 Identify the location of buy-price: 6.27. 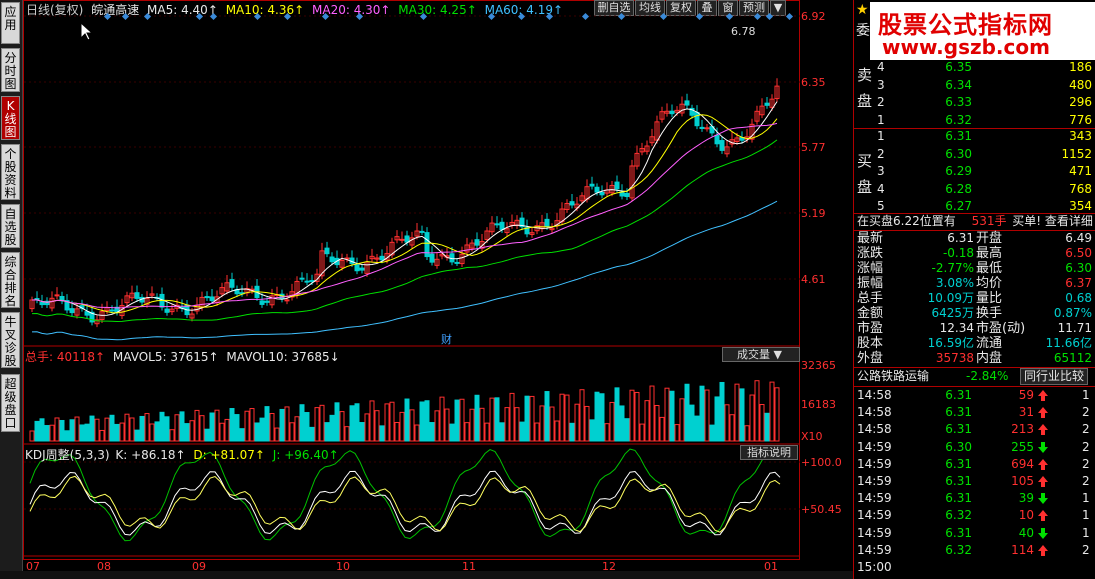
(958, 206).